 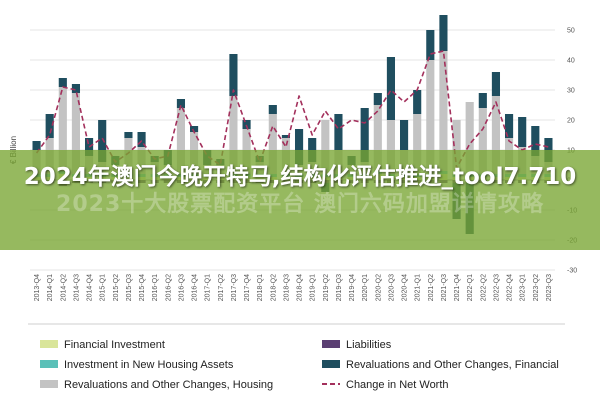 I want to click on x-tick-label: 2021-Q3, so click(x=444, y=287).